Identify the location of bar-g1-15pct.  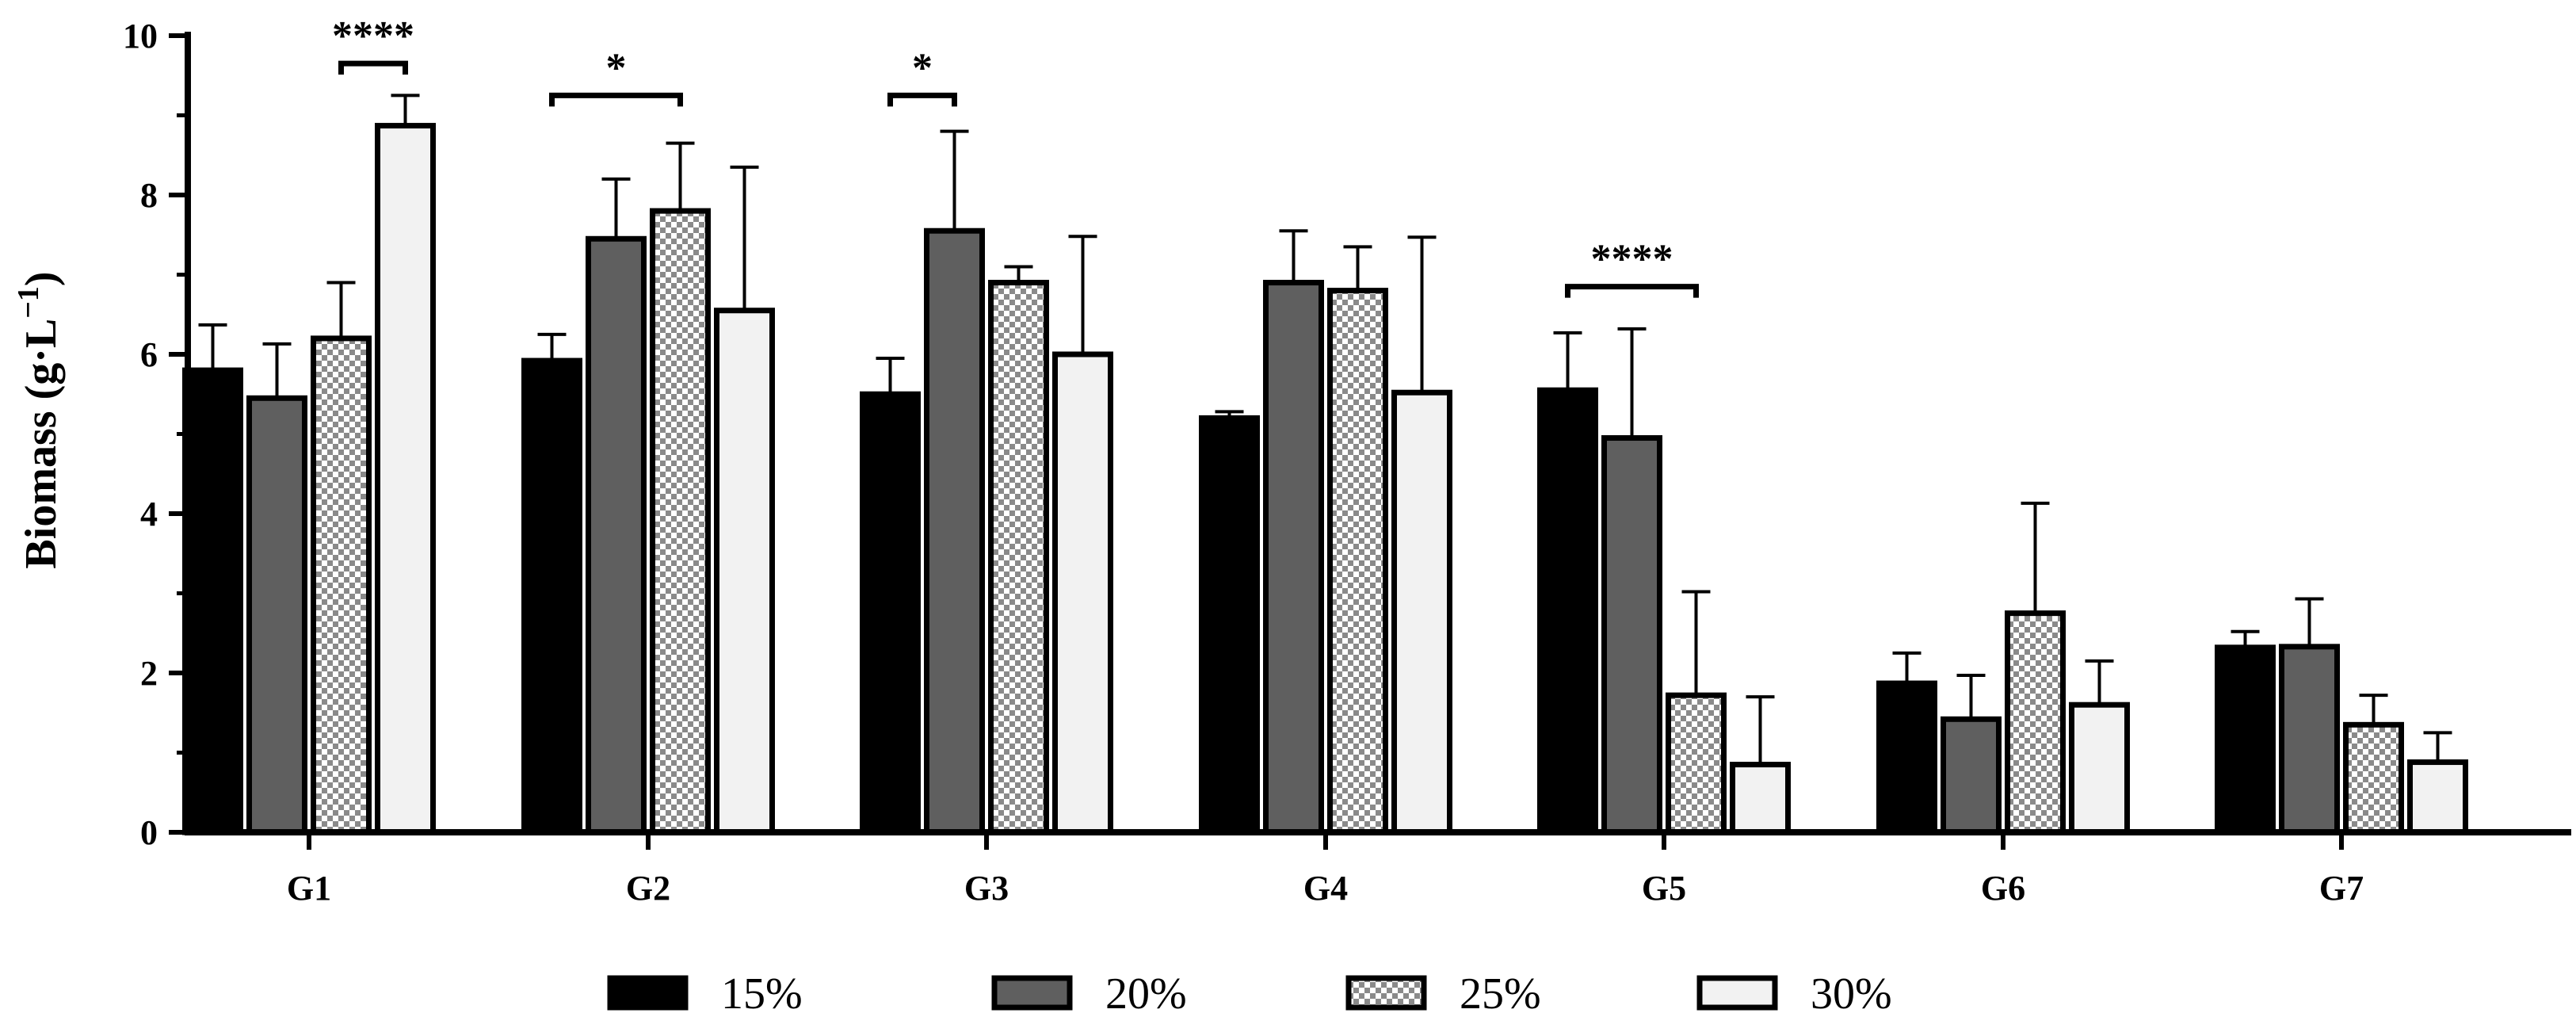
(212, 601).